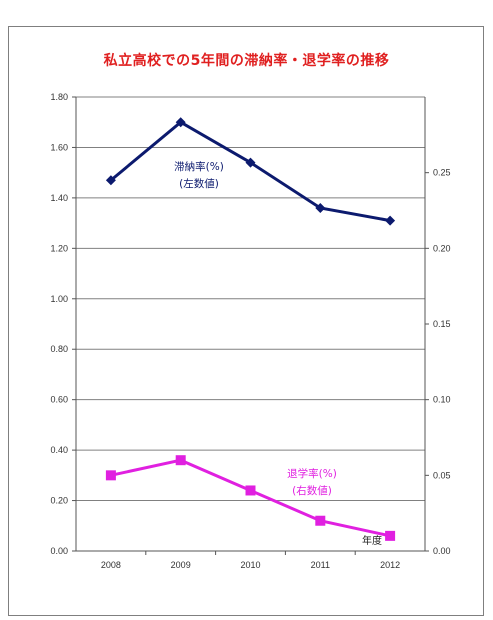 This screenshot has width=493, height=620. Describe the element at coordinates (442, 173) in the screenshot. I see `right-tick-label: 0.25` at that location.